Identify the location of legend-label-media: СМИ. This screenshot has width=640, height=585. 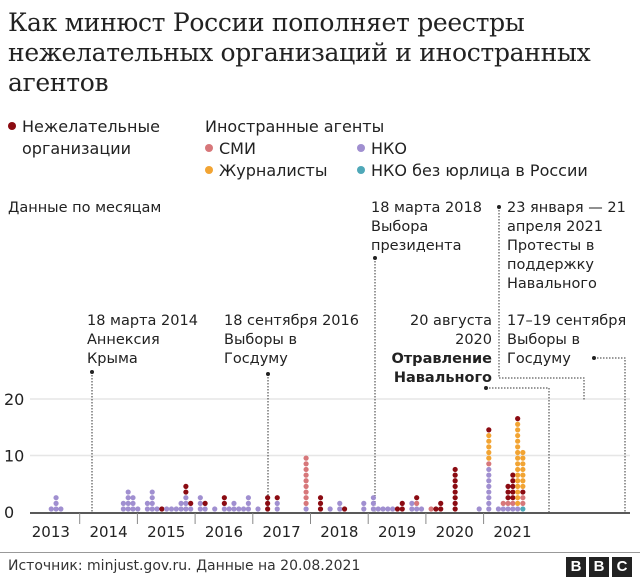
(237, 148).